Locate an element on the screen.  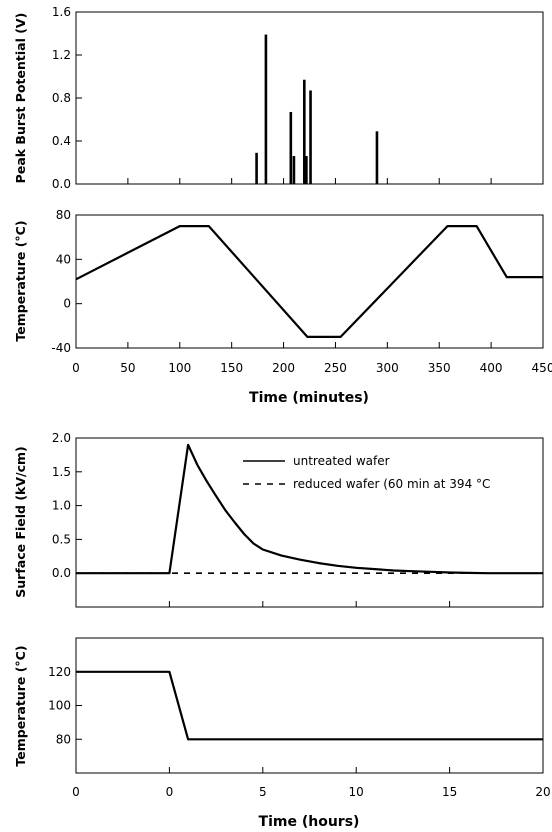
y-tick-label: 100 is located at coordinates (59, 706).